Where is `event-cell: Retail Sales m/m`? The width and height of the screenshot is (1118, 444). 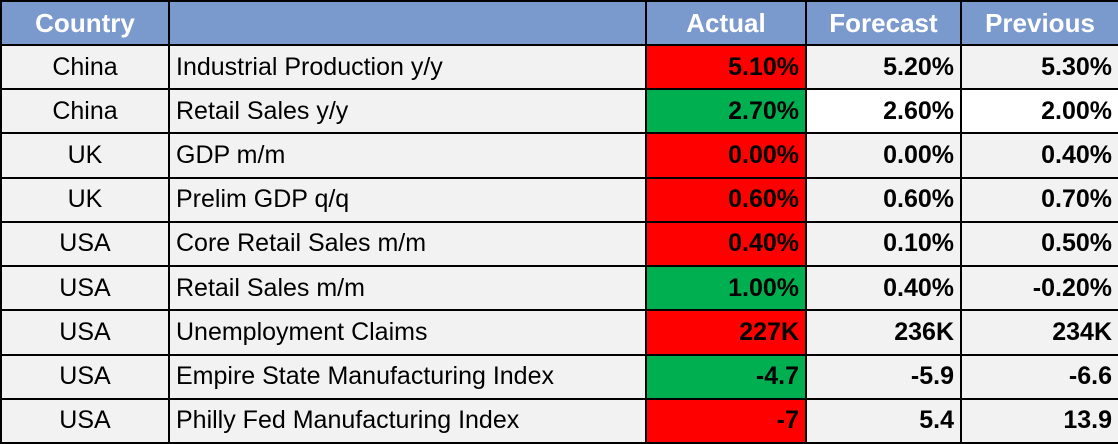 event-cell: Retail Sales m/m is located at coordinates (407, 288).